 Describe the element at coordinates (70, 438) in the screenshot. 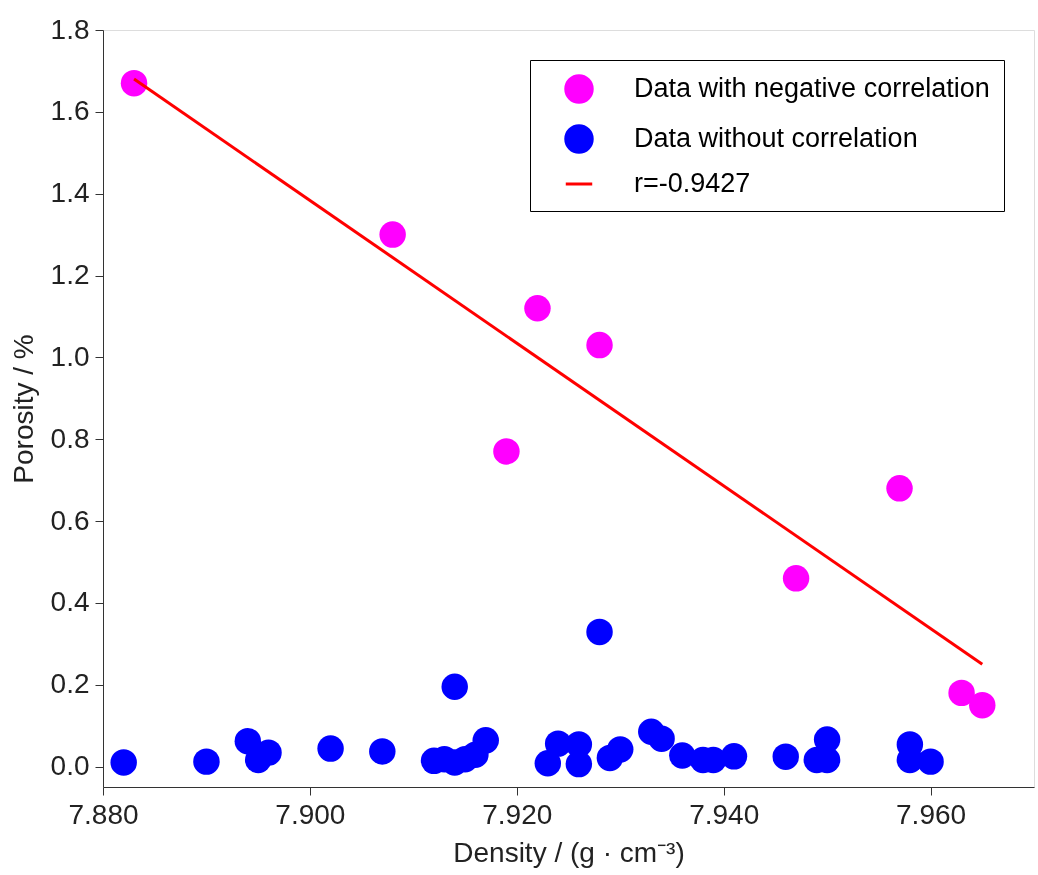

I see `y-tick-label: 0.8` at that location.